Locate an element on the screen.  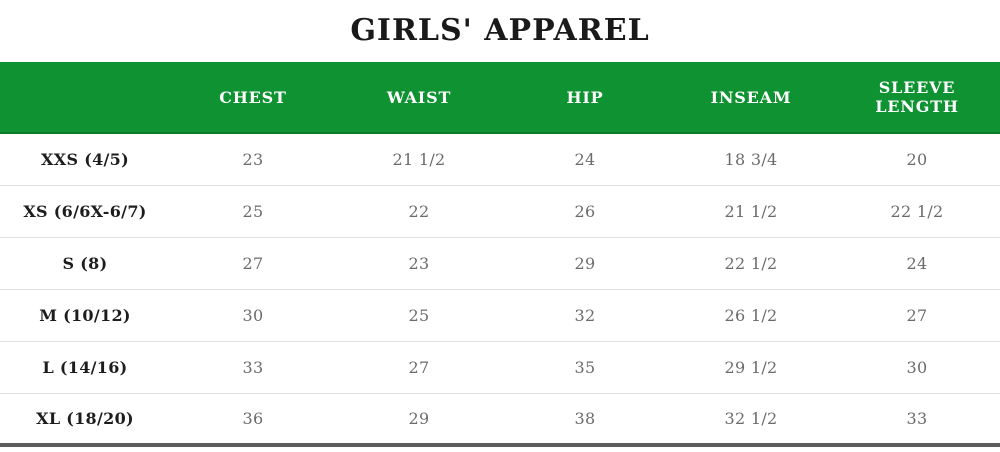
header-cell-sleeve-length: SLEEVE LENGTH is located at coordinates (917, 98).